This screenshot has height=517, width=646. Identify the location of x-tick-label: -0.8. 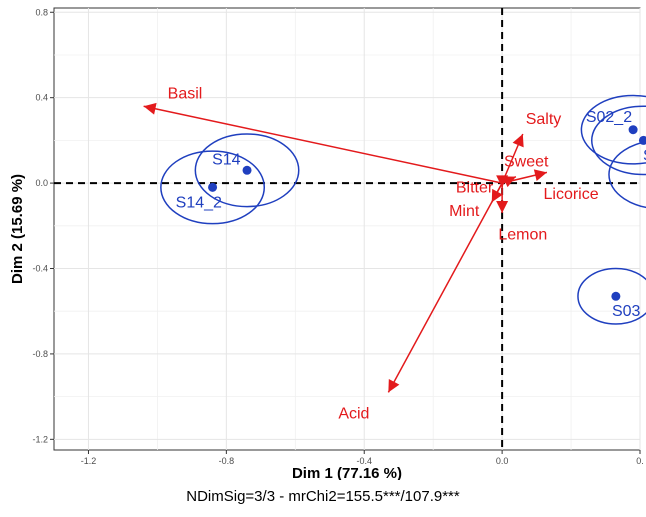
(227, 461).